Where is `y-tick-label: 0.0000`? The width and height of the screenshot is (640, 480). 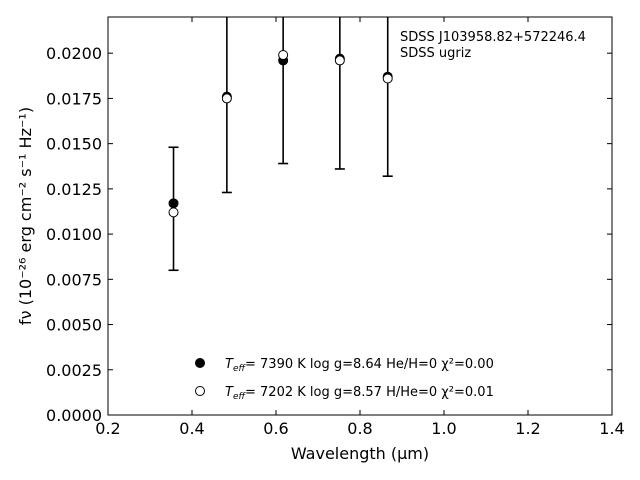 y-tick-label: 0.0000 is located at coordinates (74, 415).